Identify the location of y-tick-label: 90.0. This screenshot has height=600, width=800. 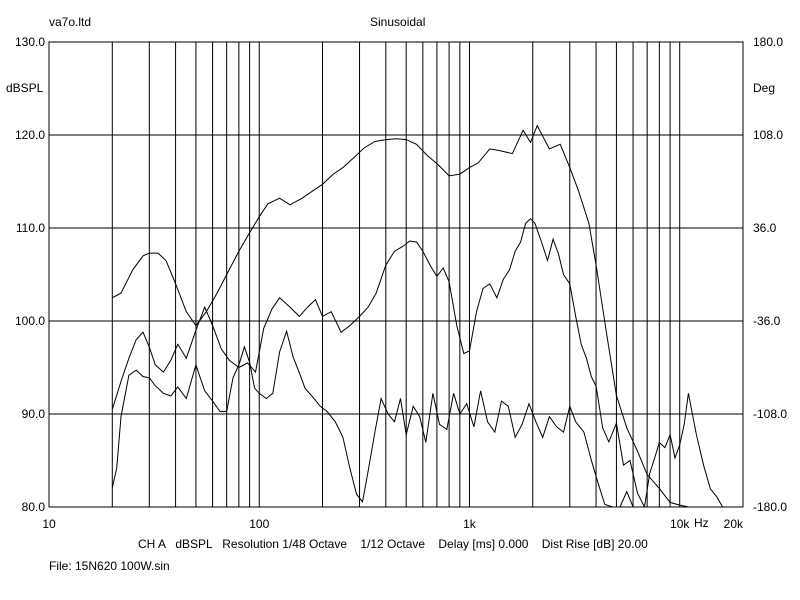
(34, 414).